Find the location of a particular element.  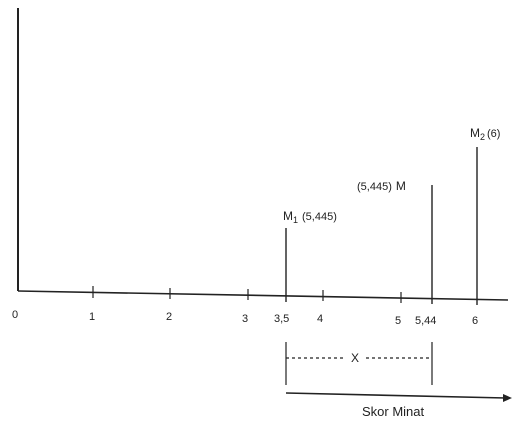

tick-label-5-44: 5,44 is located at coordinates (425, 321).